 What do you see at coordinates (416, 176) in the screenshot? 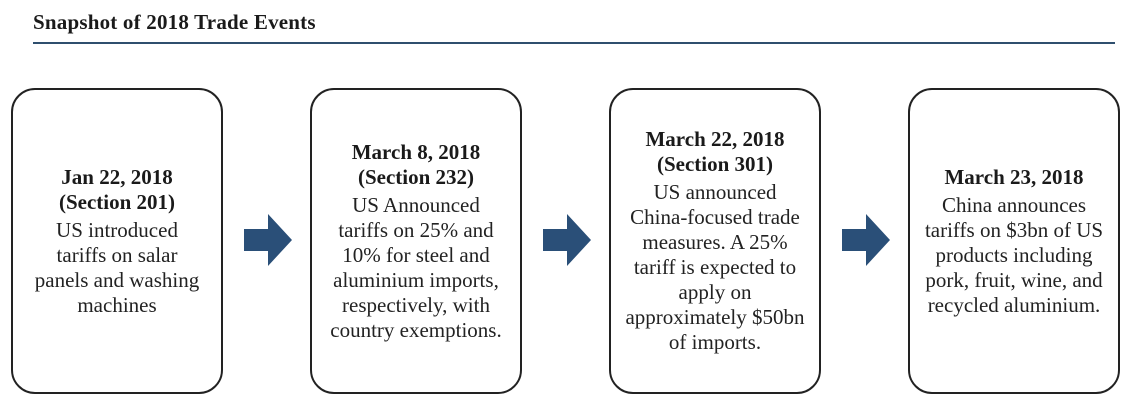
I see `event-section-line: (Section 232)` at bounding box center [416, 176].